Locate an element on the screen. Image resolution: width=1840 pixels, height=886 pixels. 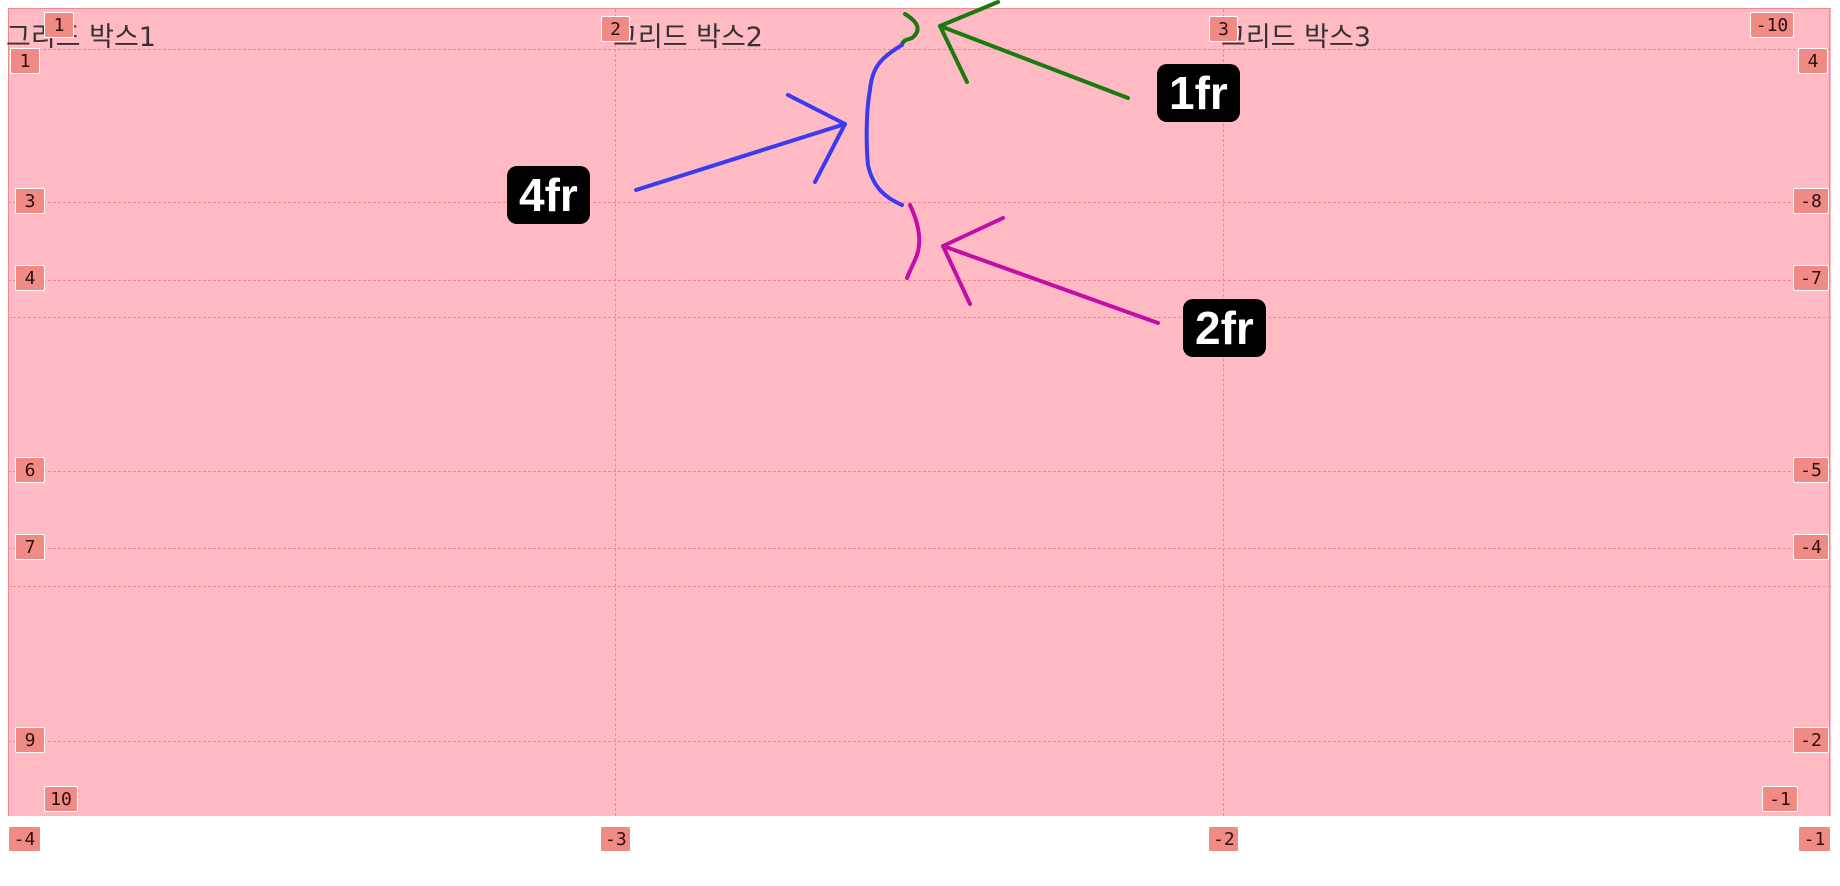
label-1fr: 1fr is located at coordinates (1198, 93).